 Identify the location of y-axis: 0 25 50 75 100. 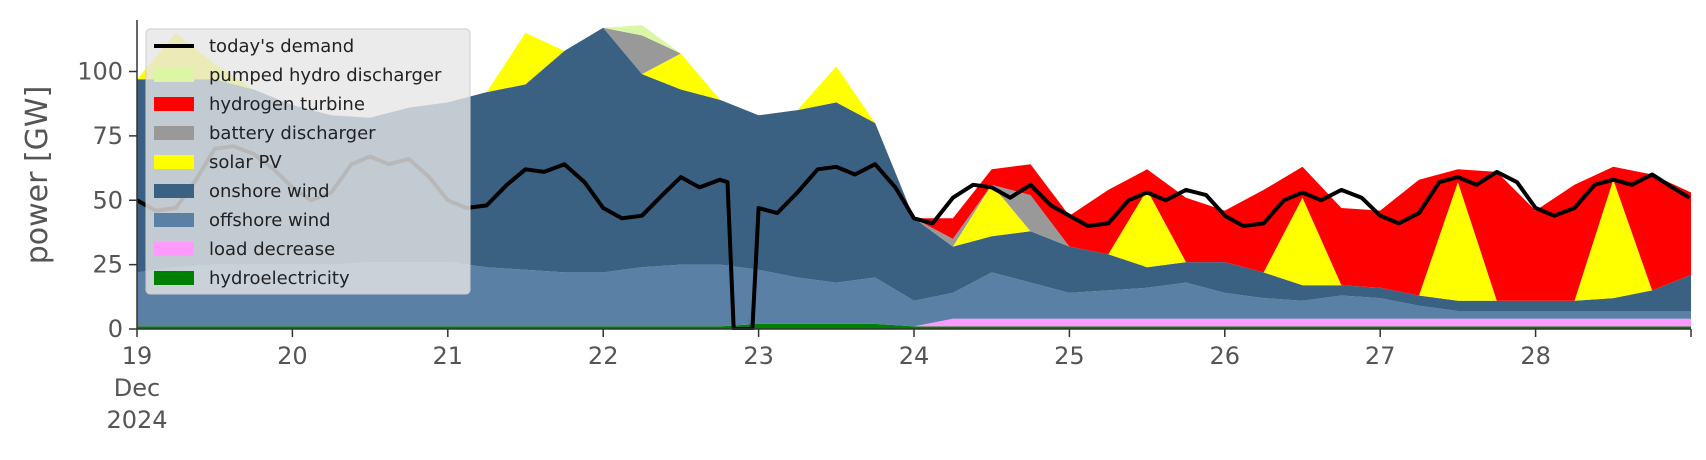
(107, 181).